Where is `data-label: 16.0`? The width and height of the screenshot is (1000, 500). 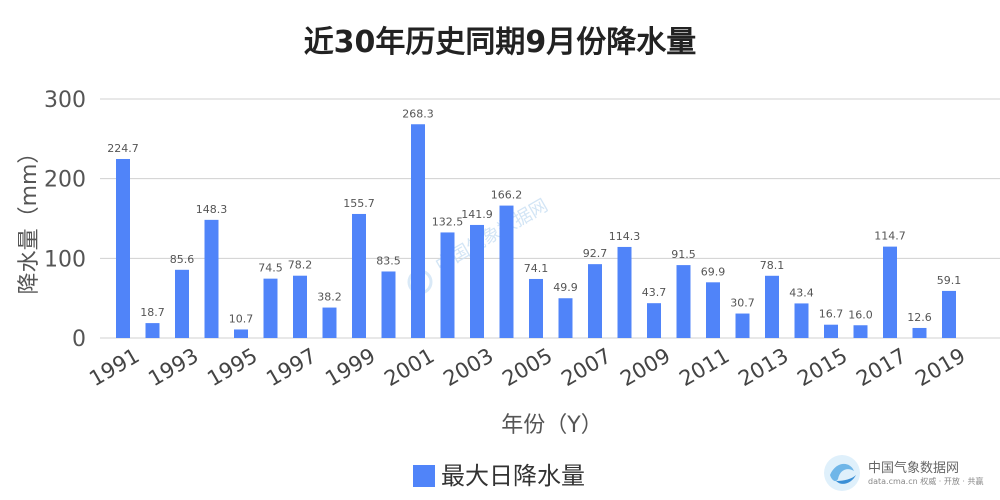 data-label: 16.0 is located at coordinates (860, 314).